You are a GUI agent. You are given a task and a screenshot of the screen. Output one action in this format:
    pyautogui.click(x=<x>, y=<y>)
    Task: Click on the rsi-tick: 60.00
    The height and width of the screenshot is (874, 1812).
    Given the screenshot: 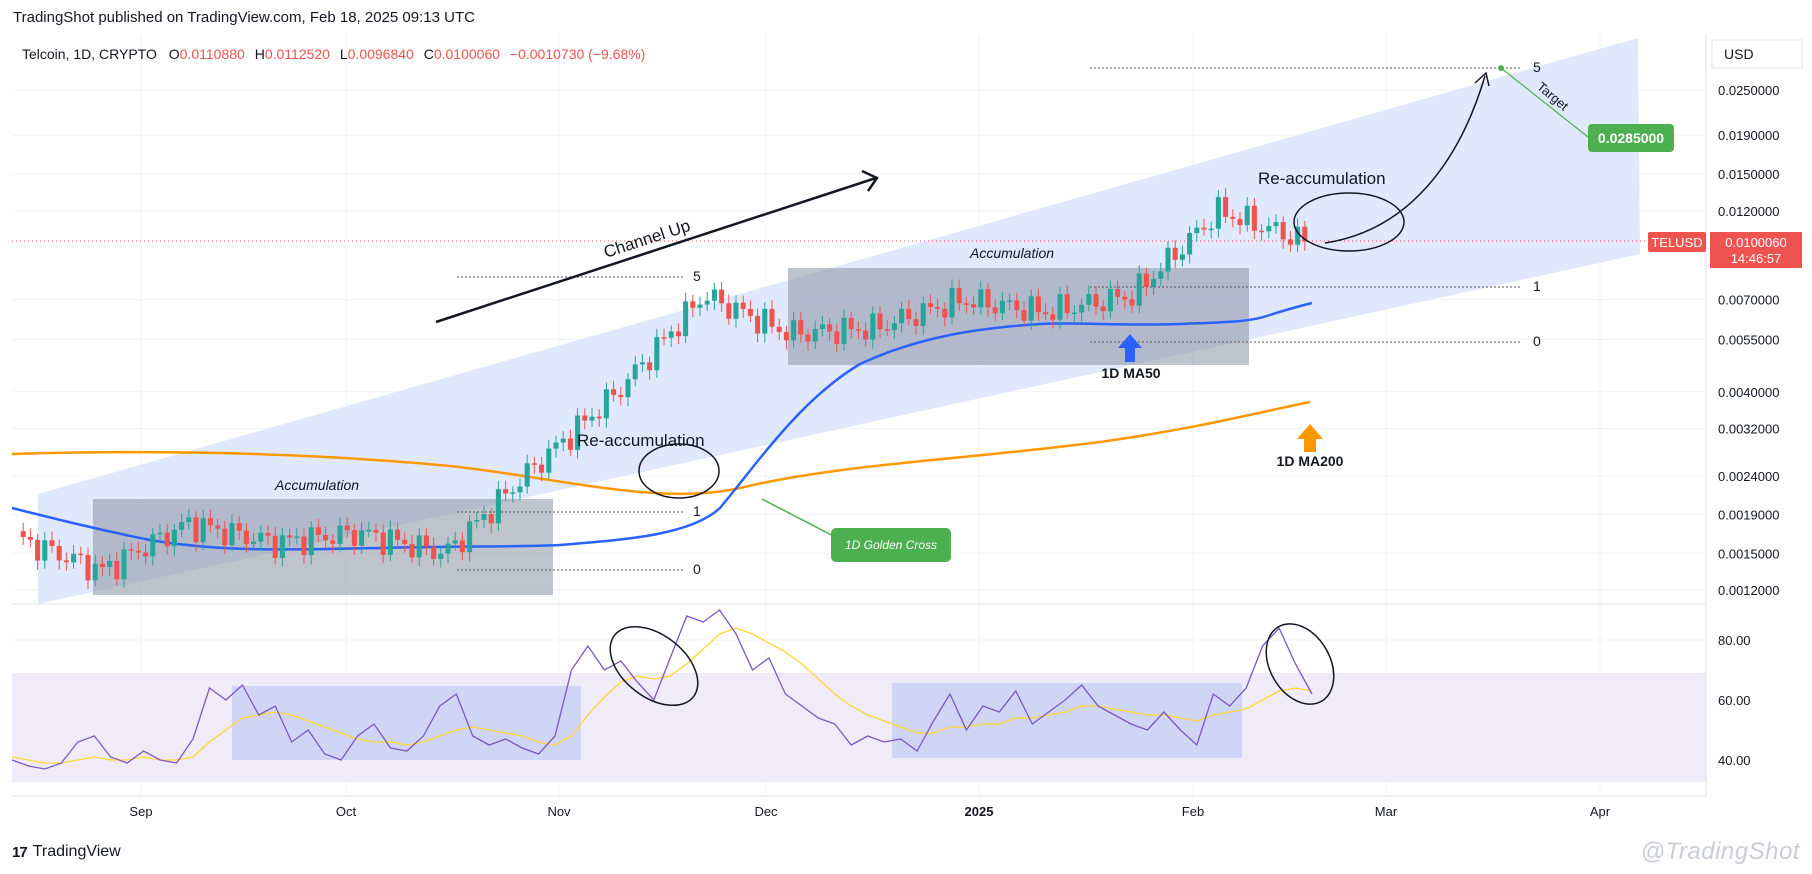 What is the action you would take?
    pyautogui.click(x=1734, y=700)
    